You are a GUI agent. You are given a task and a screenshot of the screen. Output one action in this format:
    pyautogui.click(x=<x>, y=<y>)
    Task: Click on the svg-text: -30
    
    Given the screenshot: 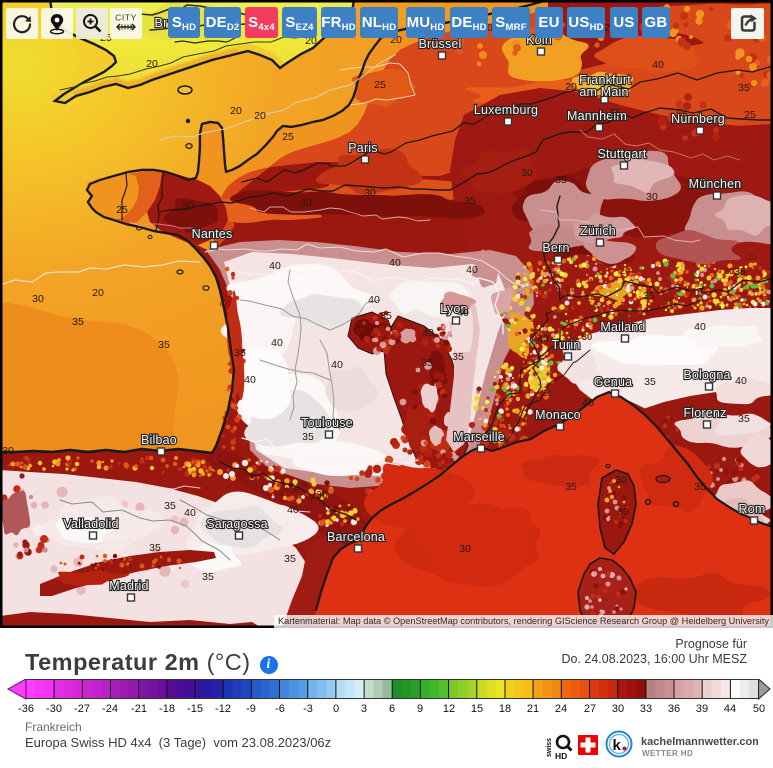 What is the action you would take?
    pyautogui.click(x=54, y=709)
    